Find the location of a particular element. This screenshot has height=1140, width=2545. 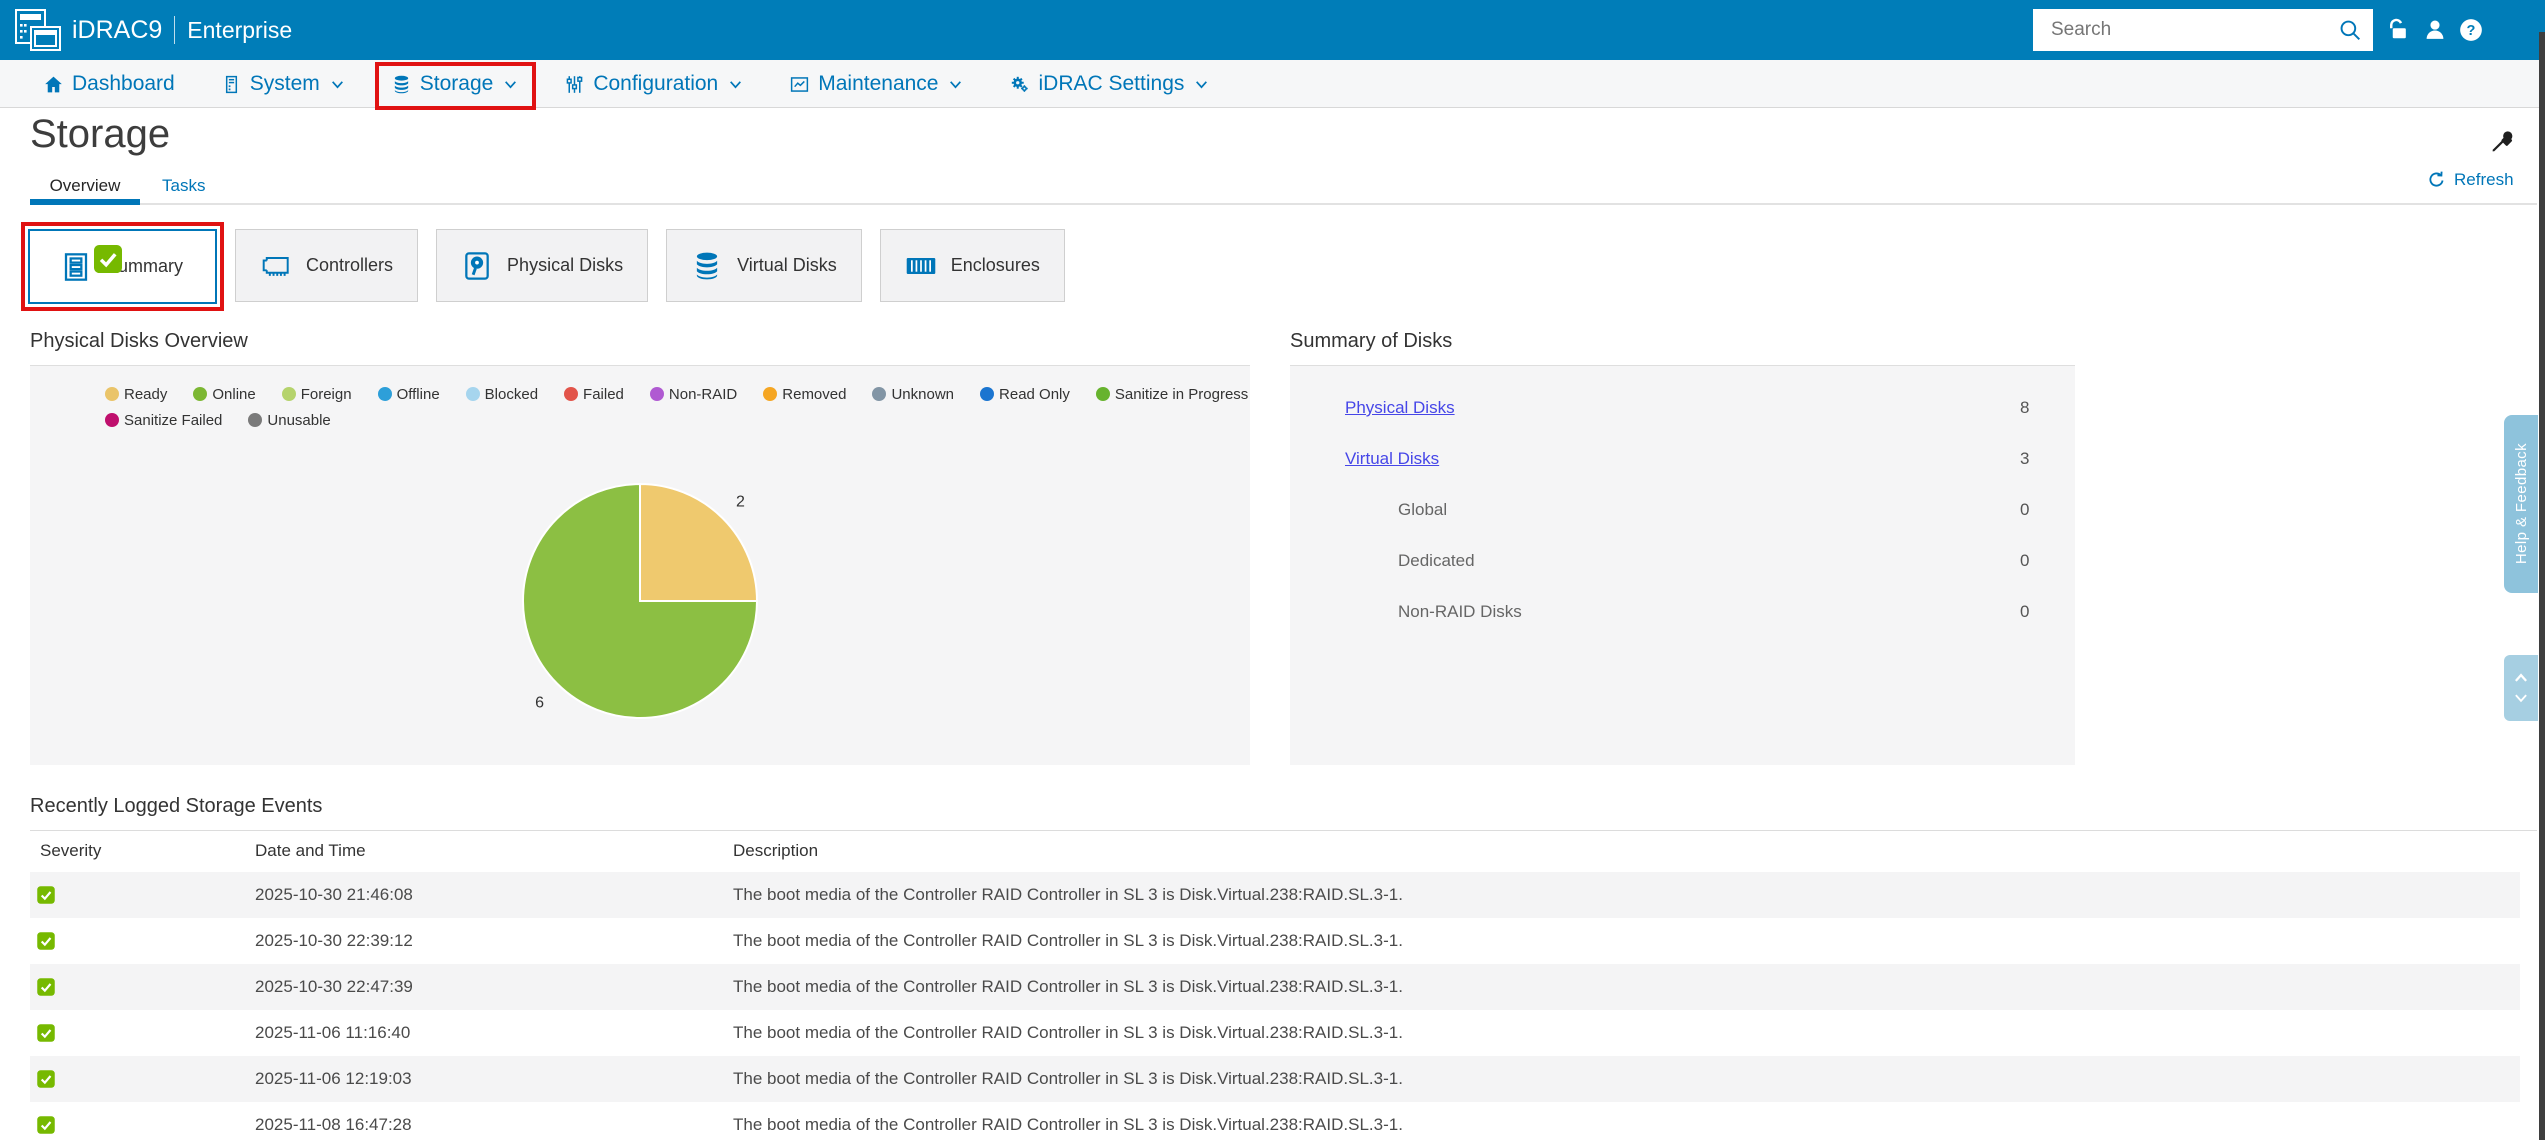

active-tab-underline is located at coordinates (85, 202).